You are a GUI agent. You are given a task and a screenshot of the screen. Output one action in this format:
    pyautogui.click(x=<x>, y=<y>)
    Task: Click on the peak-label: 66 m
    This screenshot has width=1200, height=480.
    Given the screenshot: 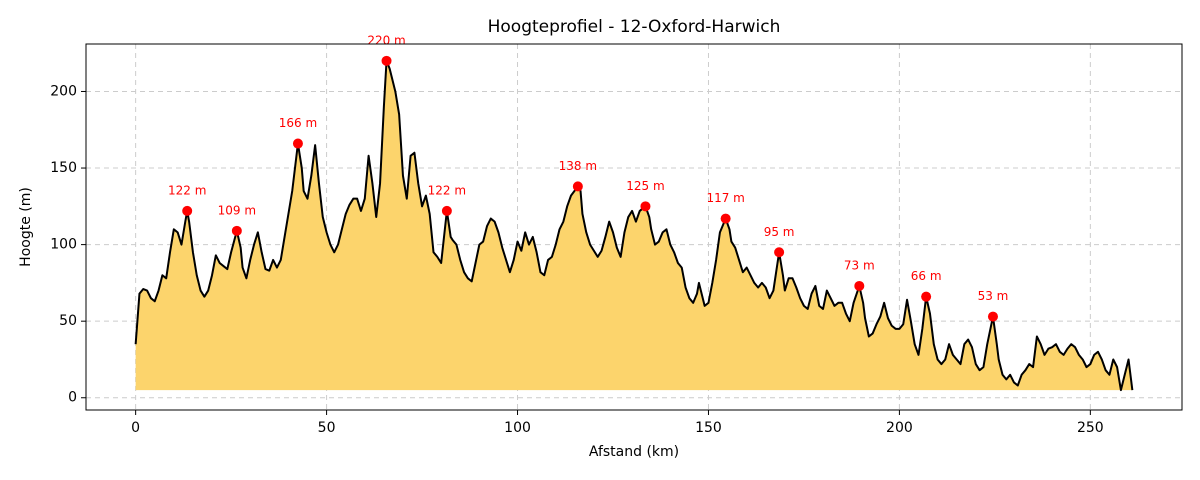 What is the action you would take?
    pyautogui.click(x=926, y=276)
    